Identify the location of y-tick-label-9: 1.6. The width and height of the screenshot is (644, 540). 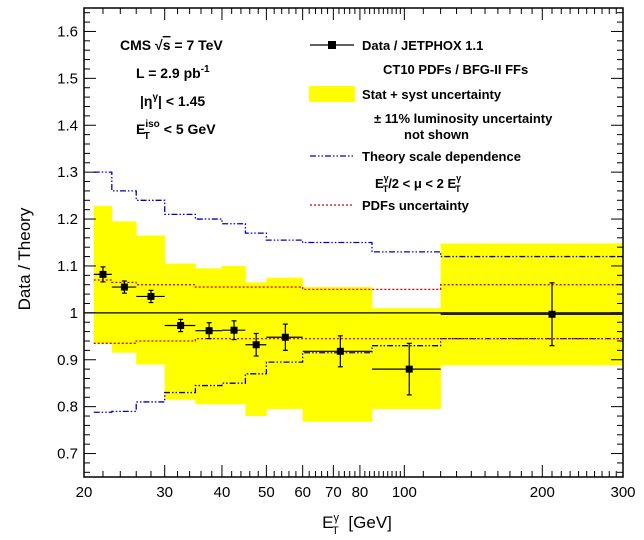
(67, 31).